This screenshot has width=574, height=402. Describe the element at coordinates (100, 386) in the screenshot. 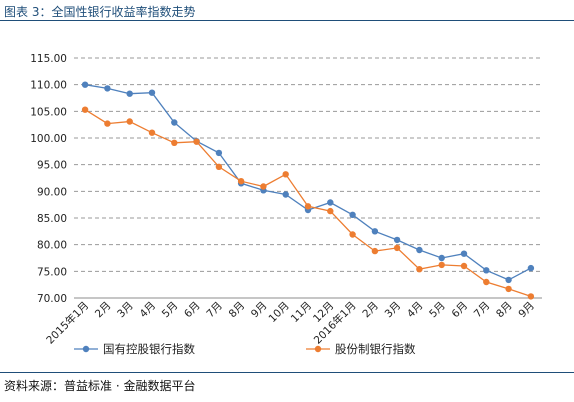

I see `source-note: 资料来源：普益标准 · 金融数据平台` at that location.